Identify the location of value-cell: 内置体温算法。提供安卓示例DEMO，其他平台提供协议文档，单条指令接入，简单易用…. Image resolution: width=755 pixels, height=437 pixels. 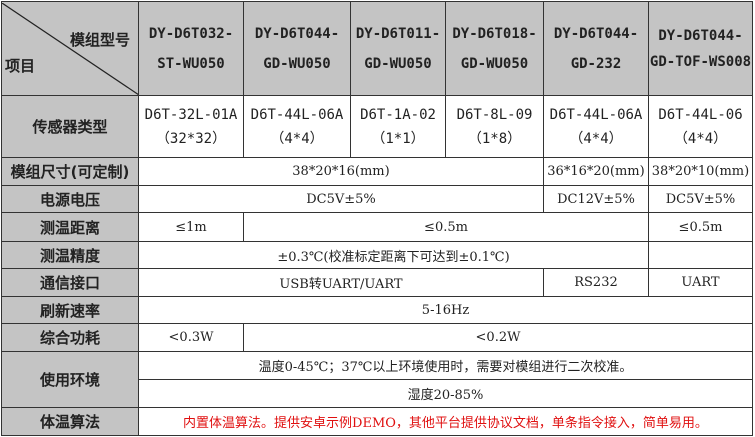
(445, 421).